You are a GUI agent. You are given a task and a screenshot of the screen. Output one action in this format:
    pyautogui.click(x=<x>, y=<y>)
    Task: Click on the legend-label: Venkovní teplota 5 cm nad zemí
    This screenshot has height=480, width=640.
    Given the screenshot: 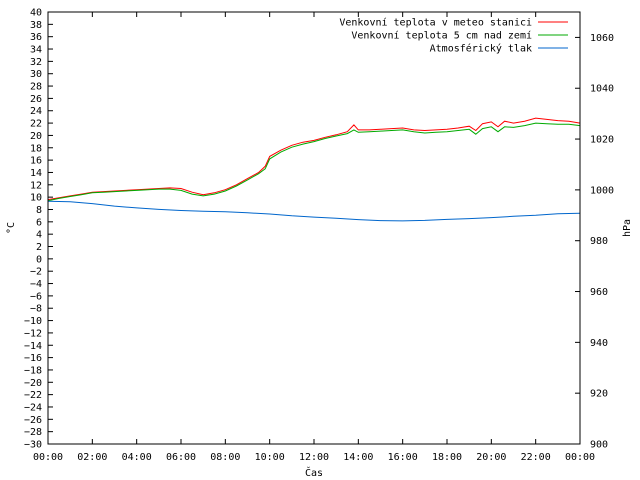 What is the action you would take?
    pyautogui.click(x=441, y=36)
    